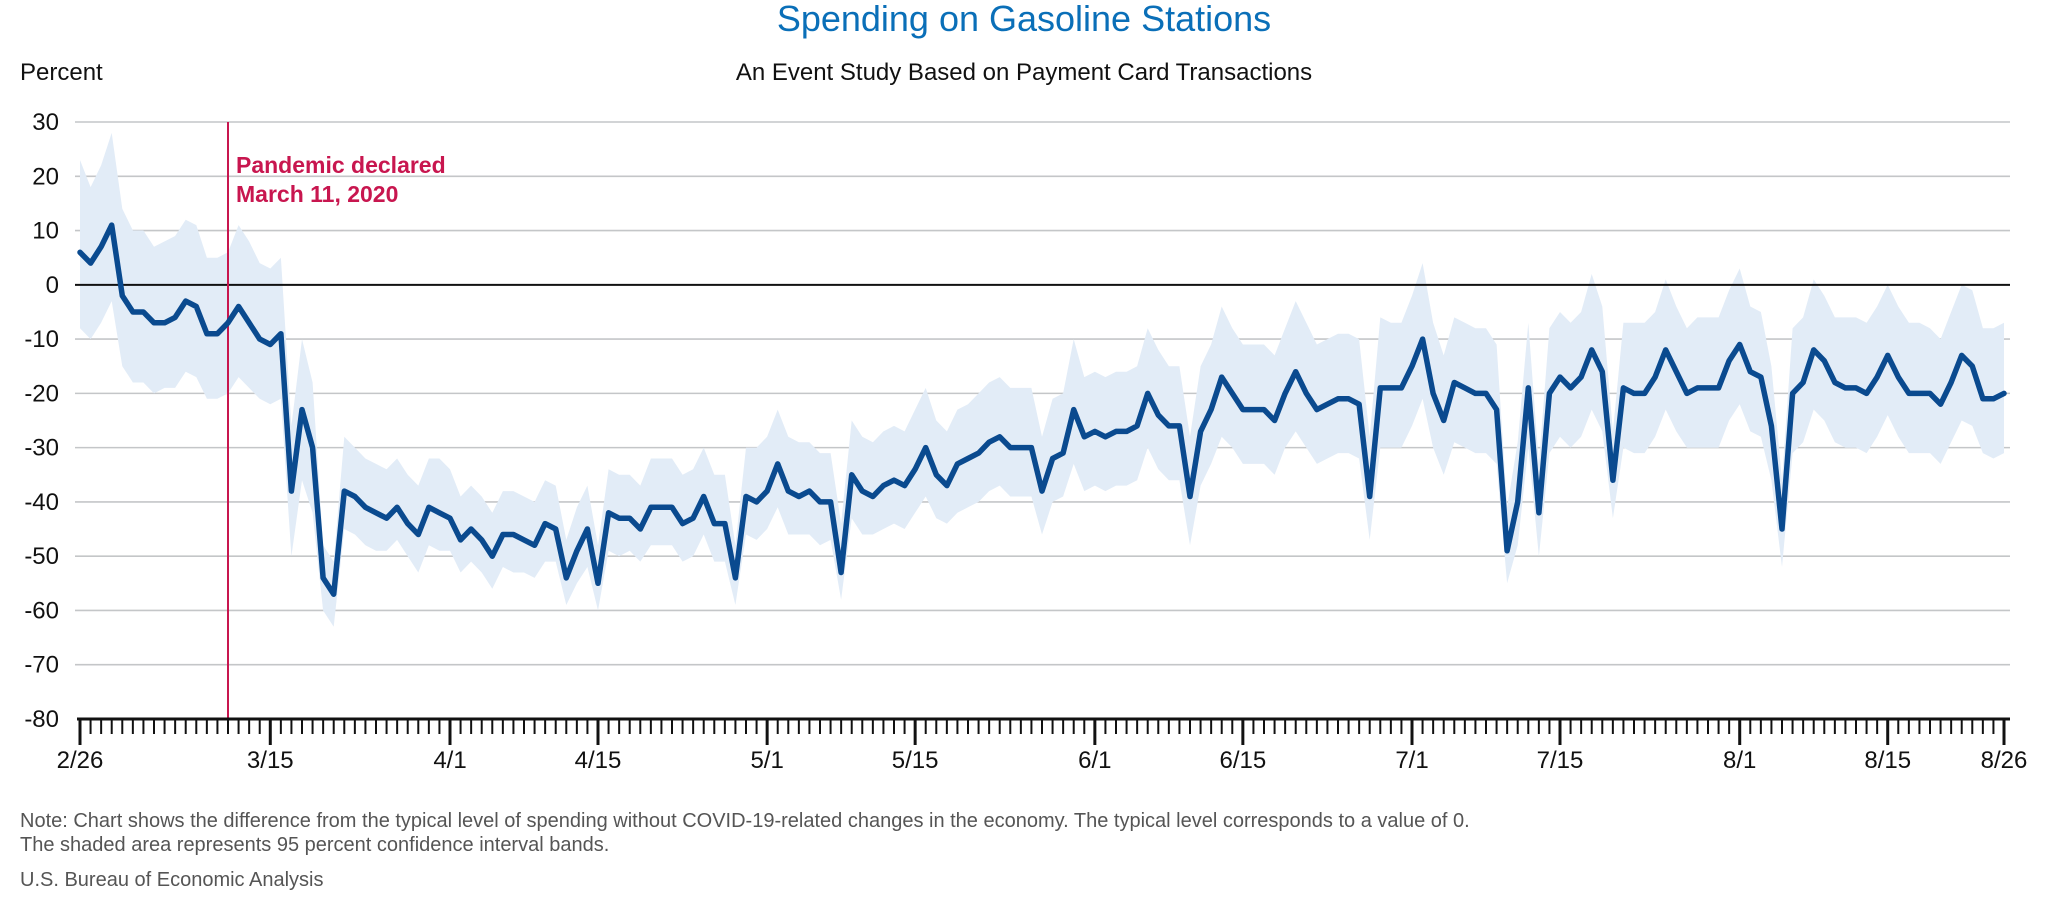  I want to click on y-tick-label: -80, so click(41, 719).